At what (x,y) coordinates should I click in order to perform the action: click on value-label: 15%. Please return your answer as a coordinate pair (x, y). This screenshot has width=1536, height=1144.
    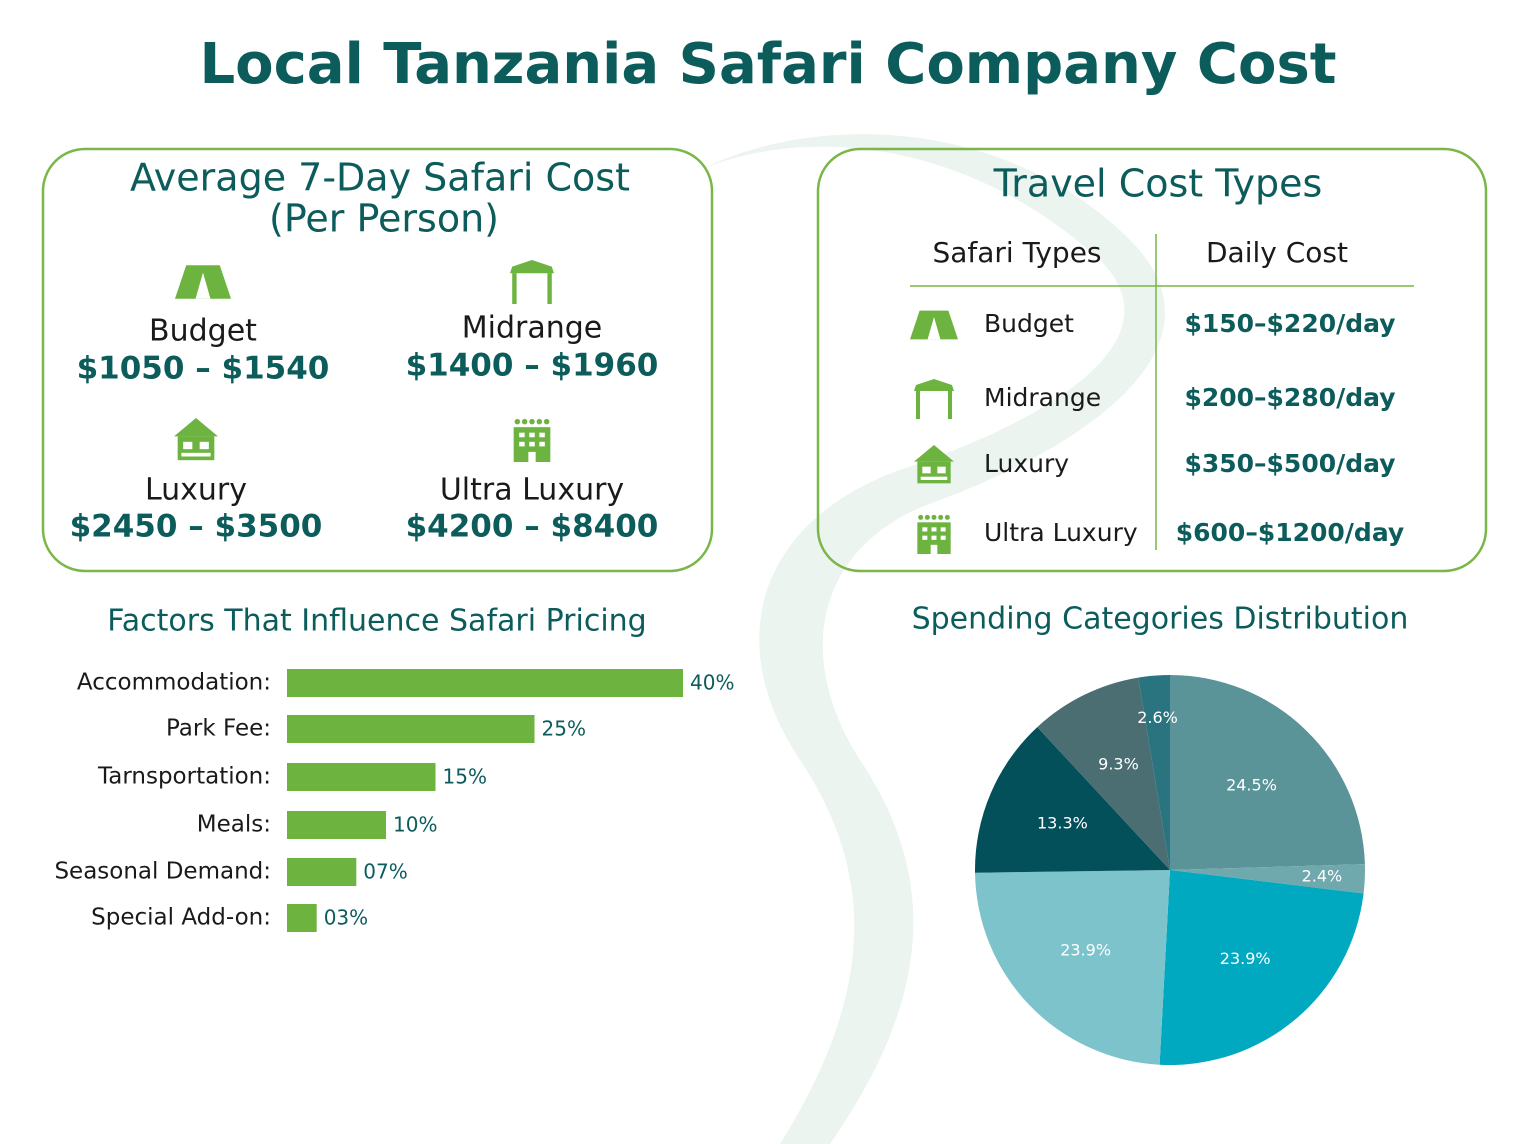
    Looking at the image, I should click on (465, 777).